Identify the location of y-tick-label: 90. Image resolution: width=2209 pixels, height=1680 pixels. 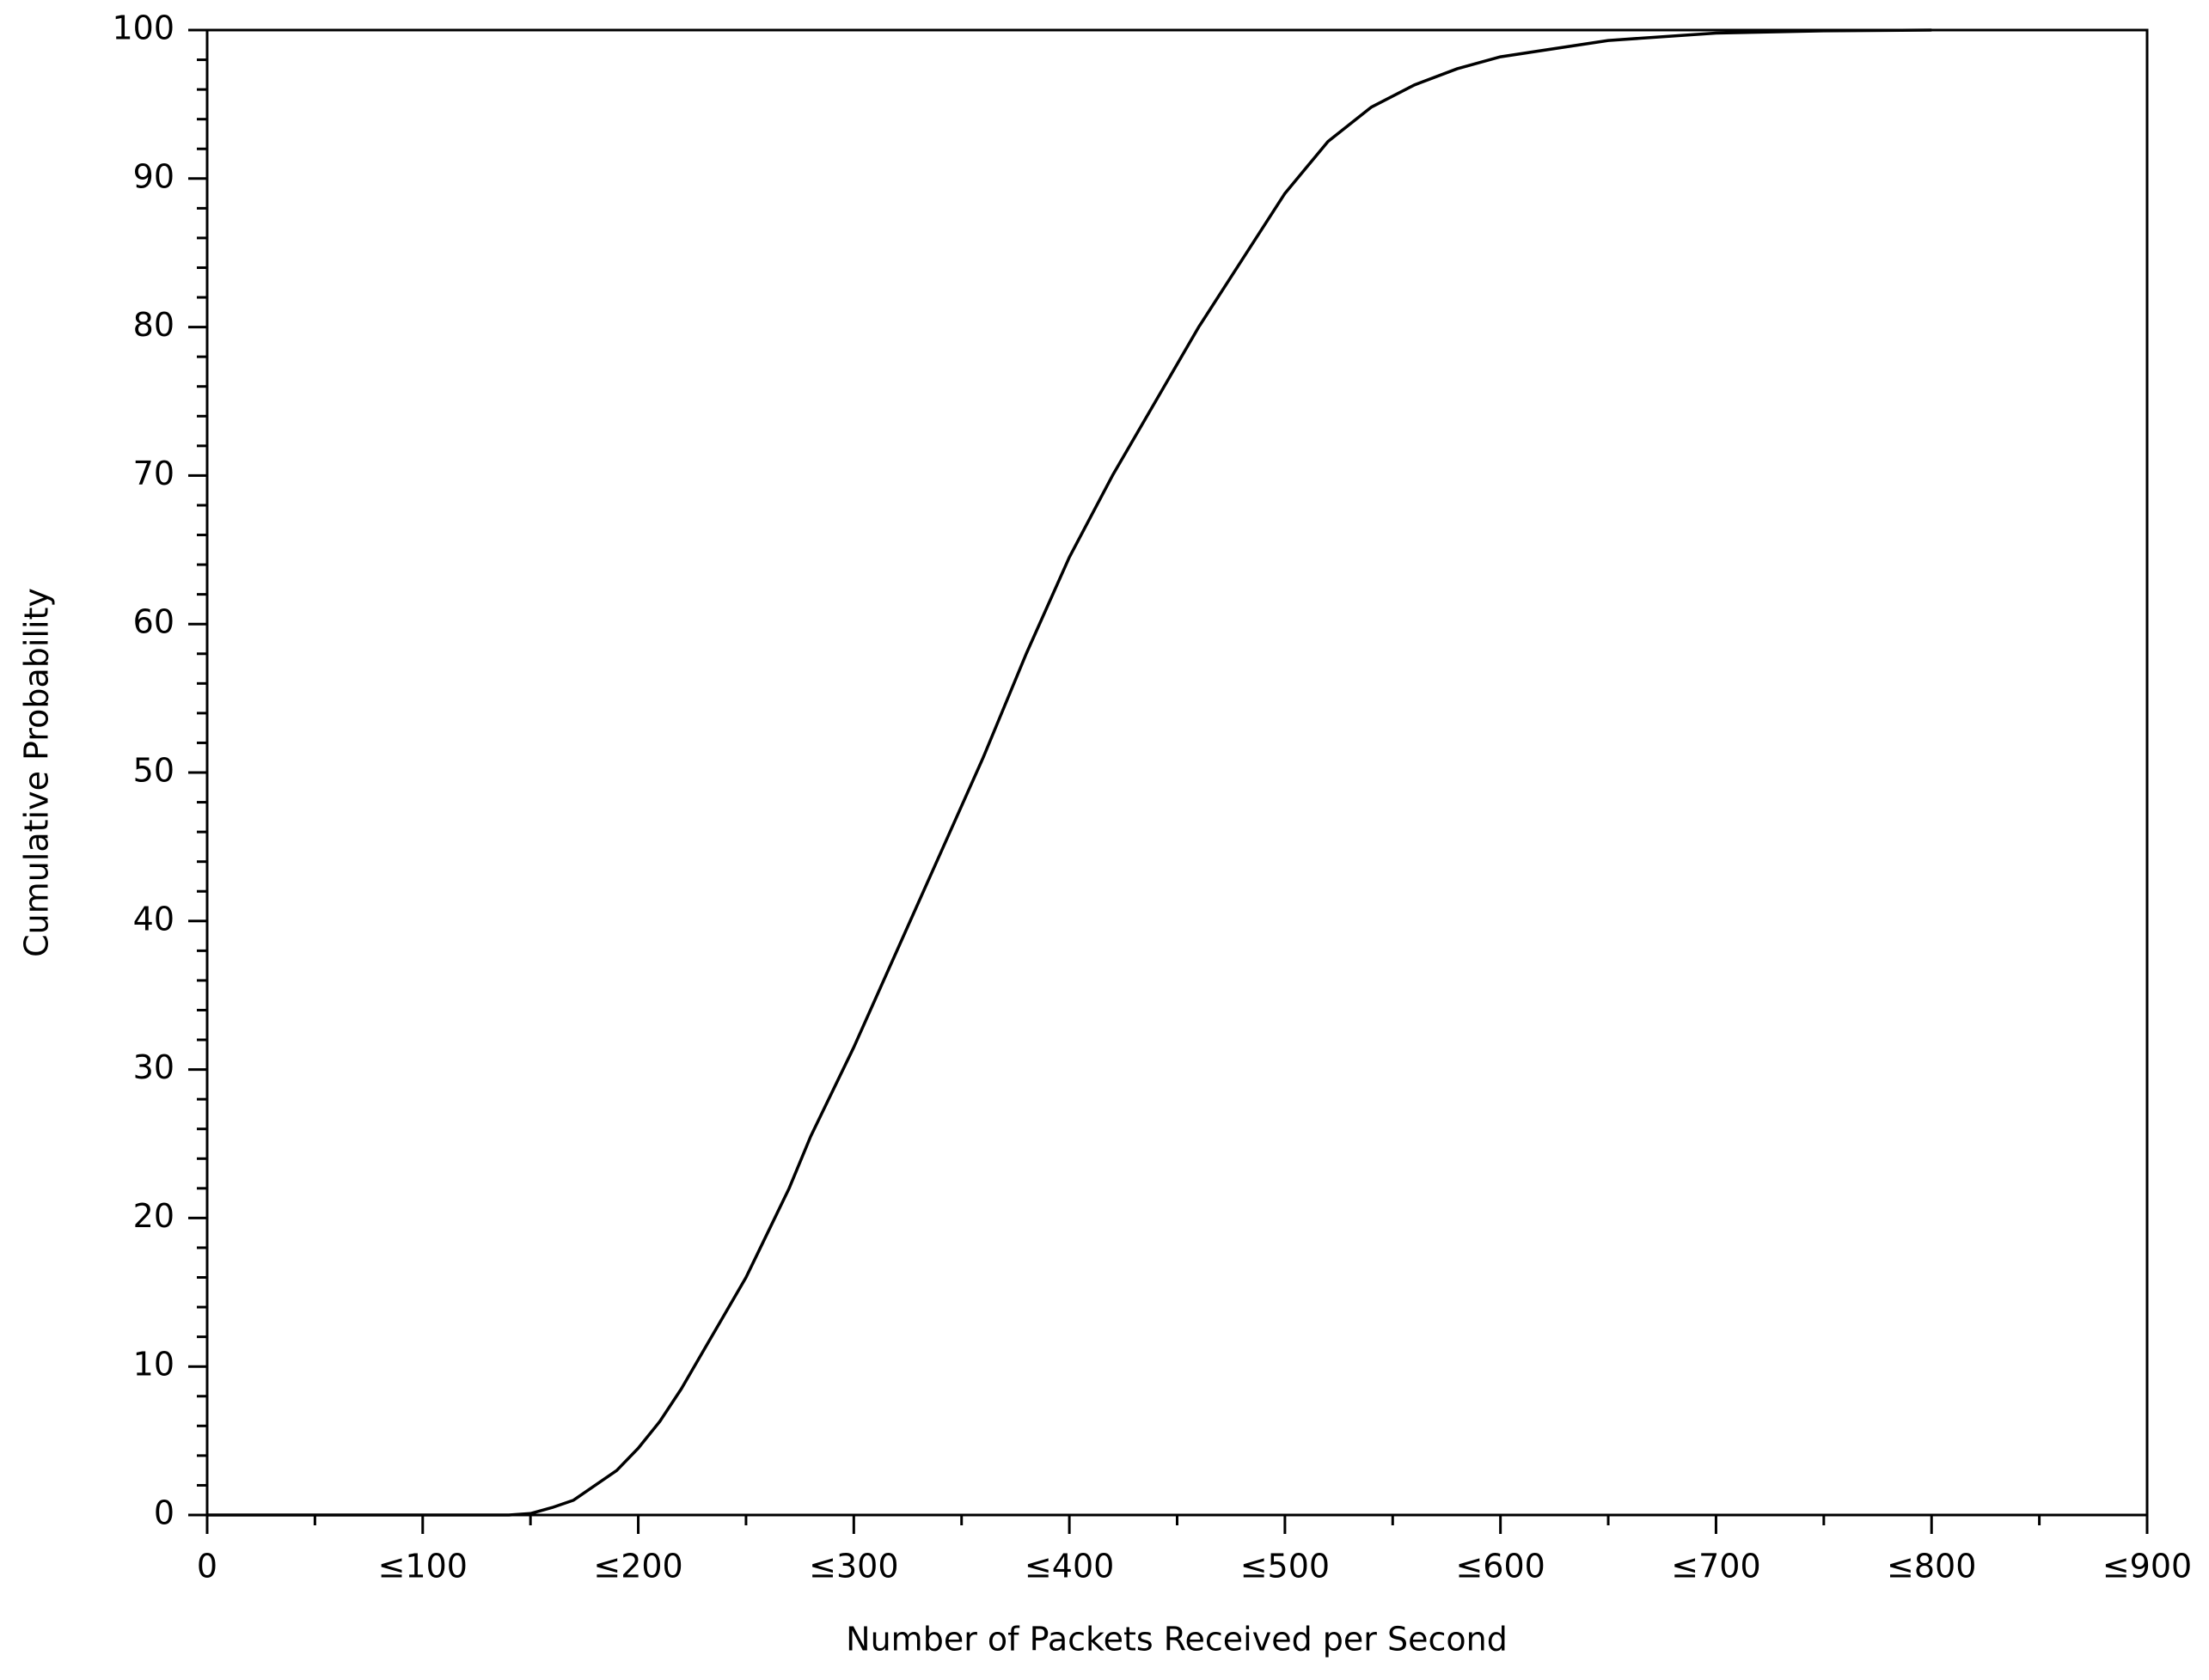
(153, 176).